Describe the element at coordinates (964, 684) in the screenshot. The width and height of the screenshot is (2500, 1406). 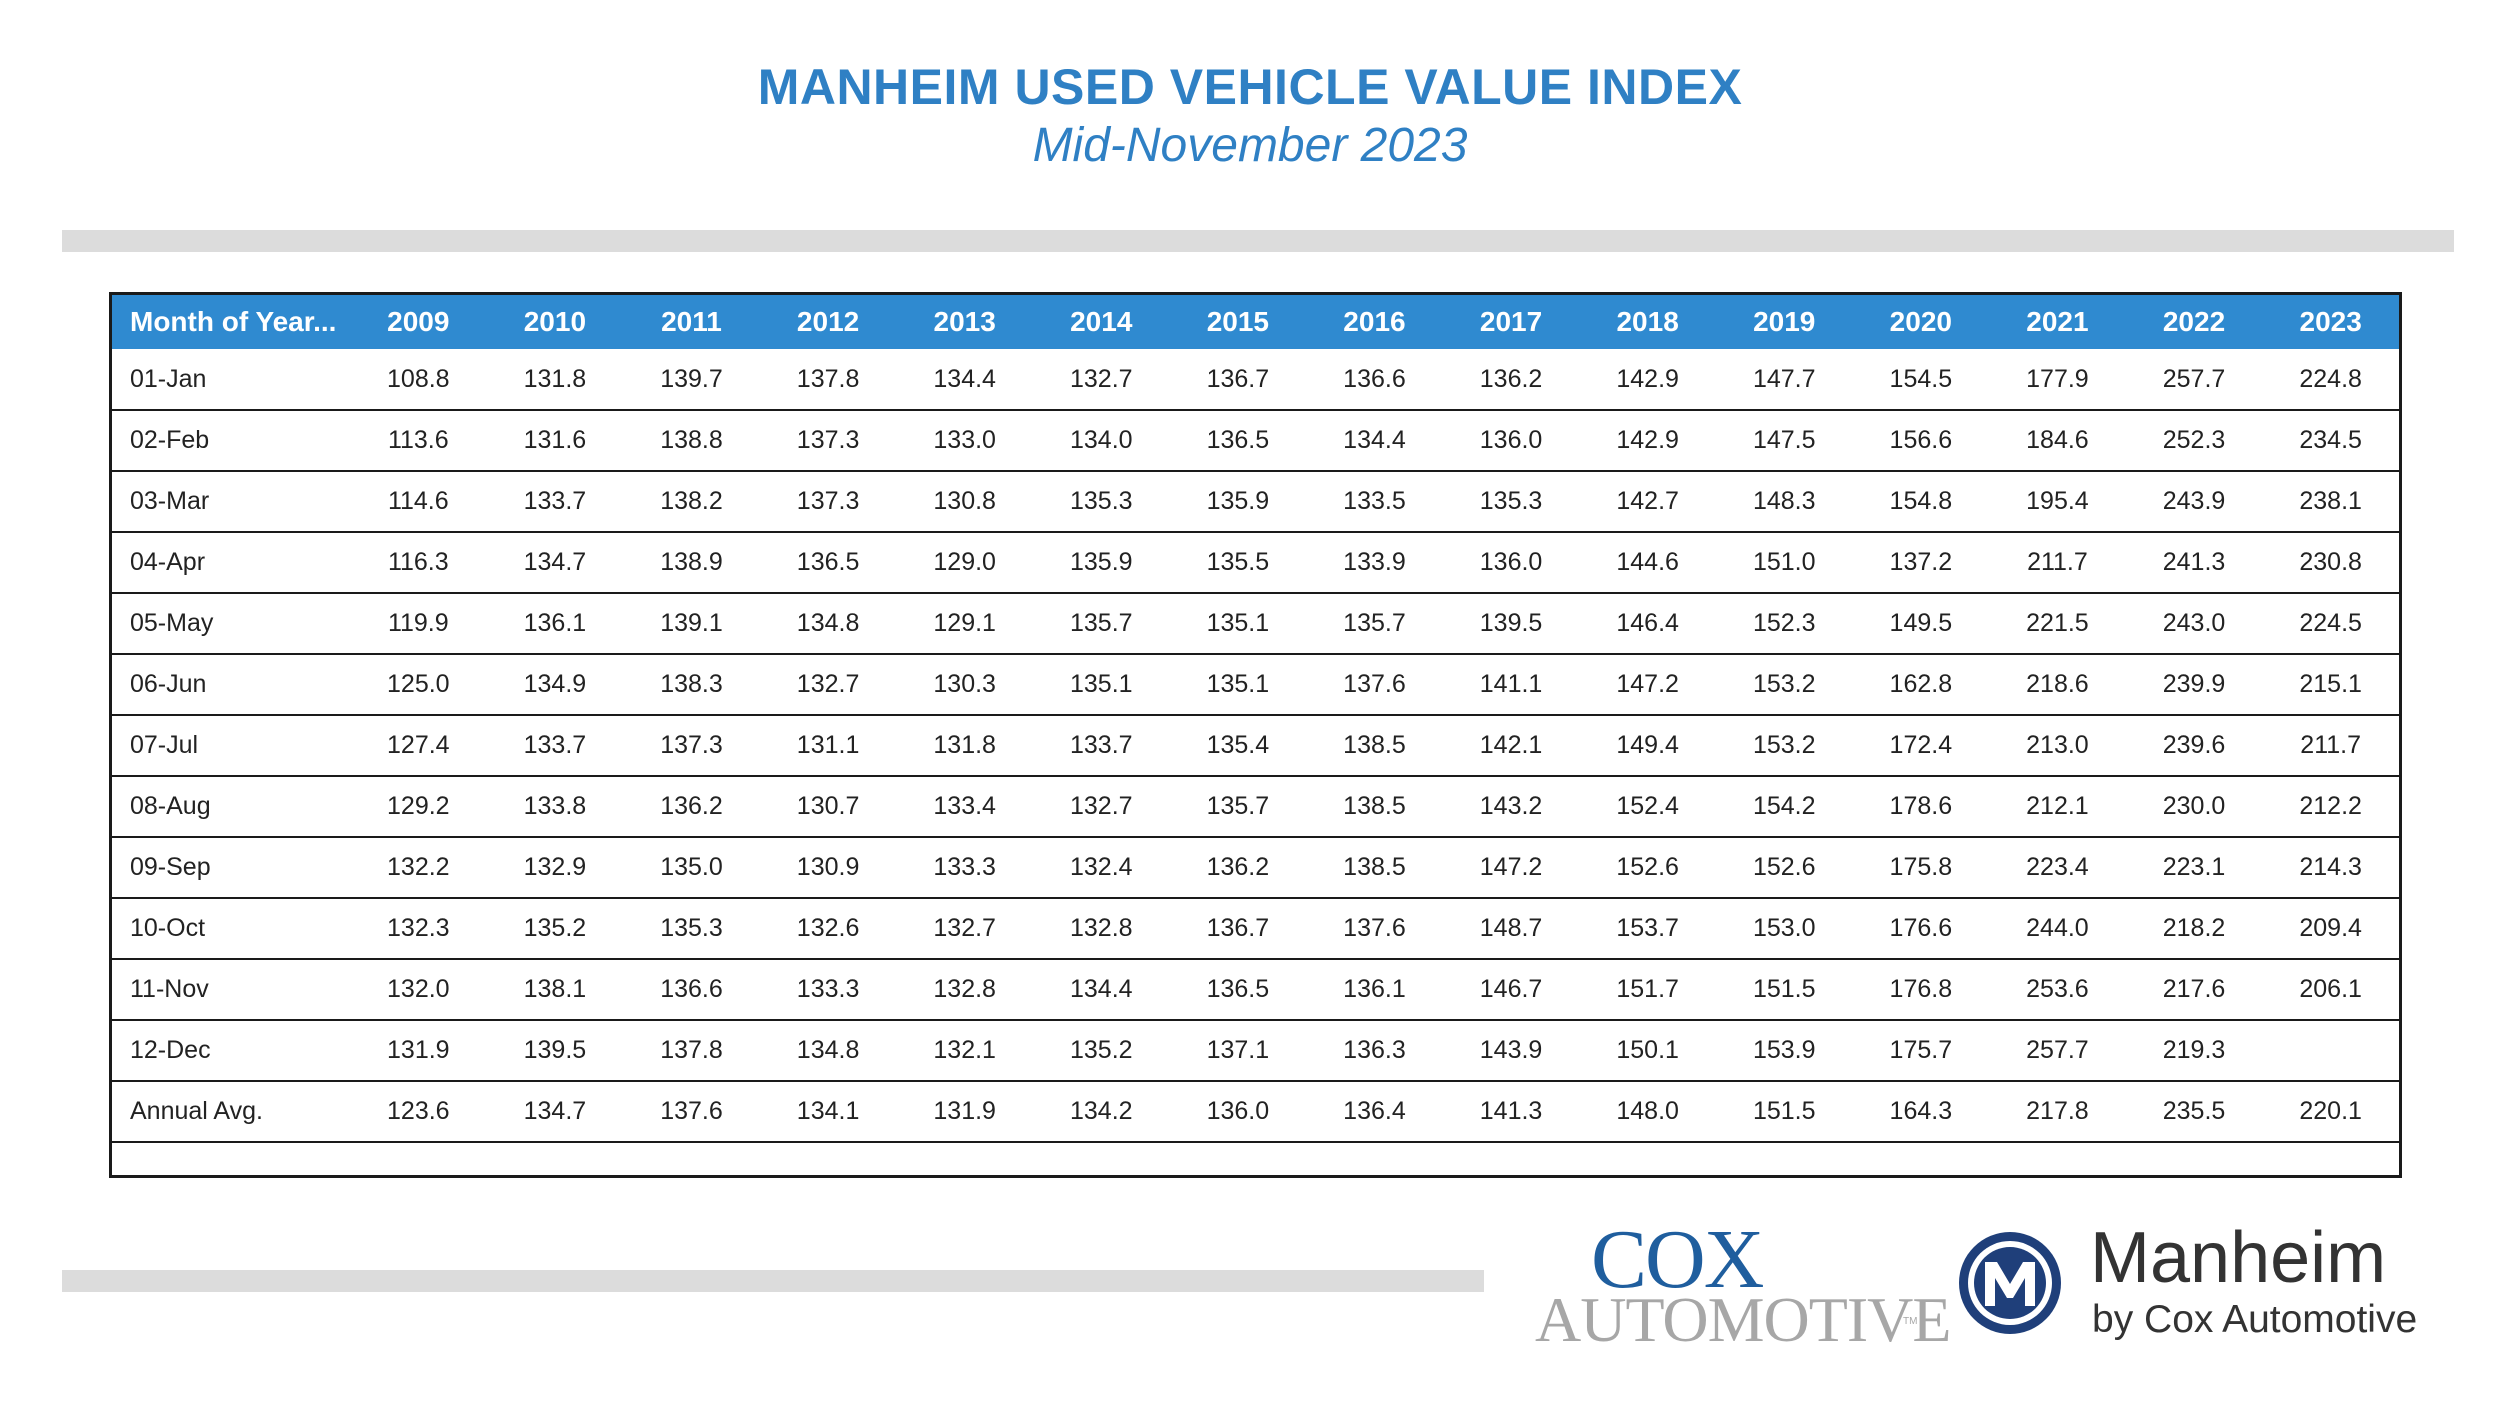
I see `value-cell: 130.3` at that location.